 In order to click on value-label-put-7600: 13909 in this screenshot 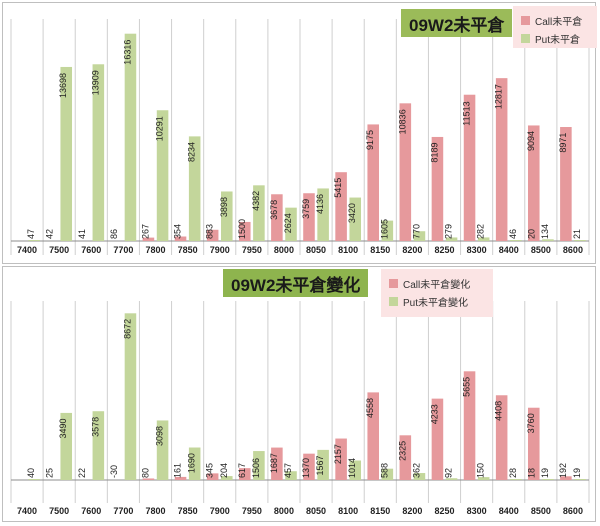, I will do `click(95, 82)`.